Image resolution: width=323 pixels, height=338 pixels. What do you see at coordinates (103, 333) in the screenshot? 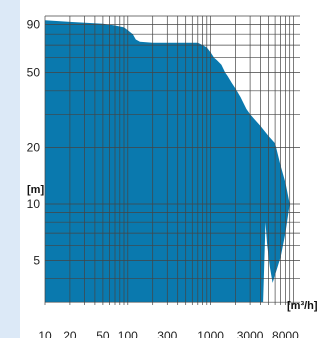
I see `x-tick-label: 50` at bounding box center [103, 333].